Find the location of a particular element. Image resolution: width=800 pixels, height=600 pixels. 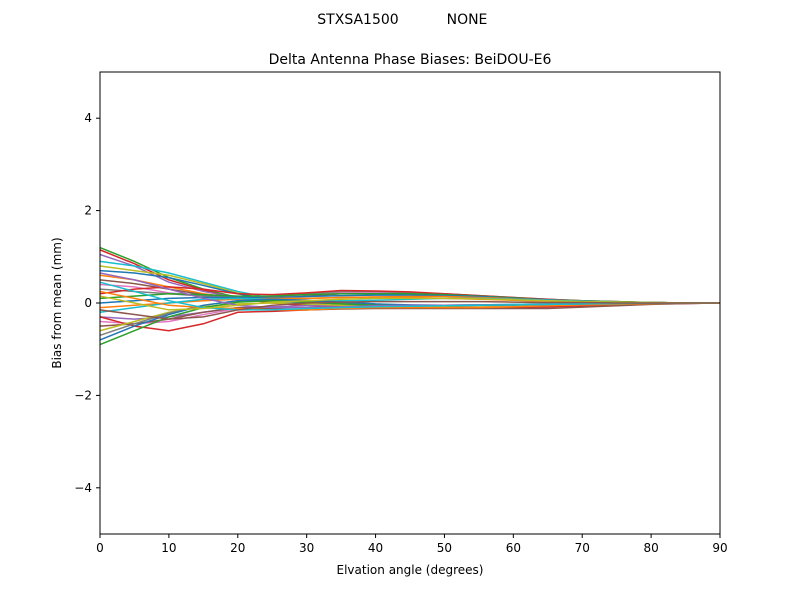

x-tick-label: 90 is located at coordinates (719, 548).